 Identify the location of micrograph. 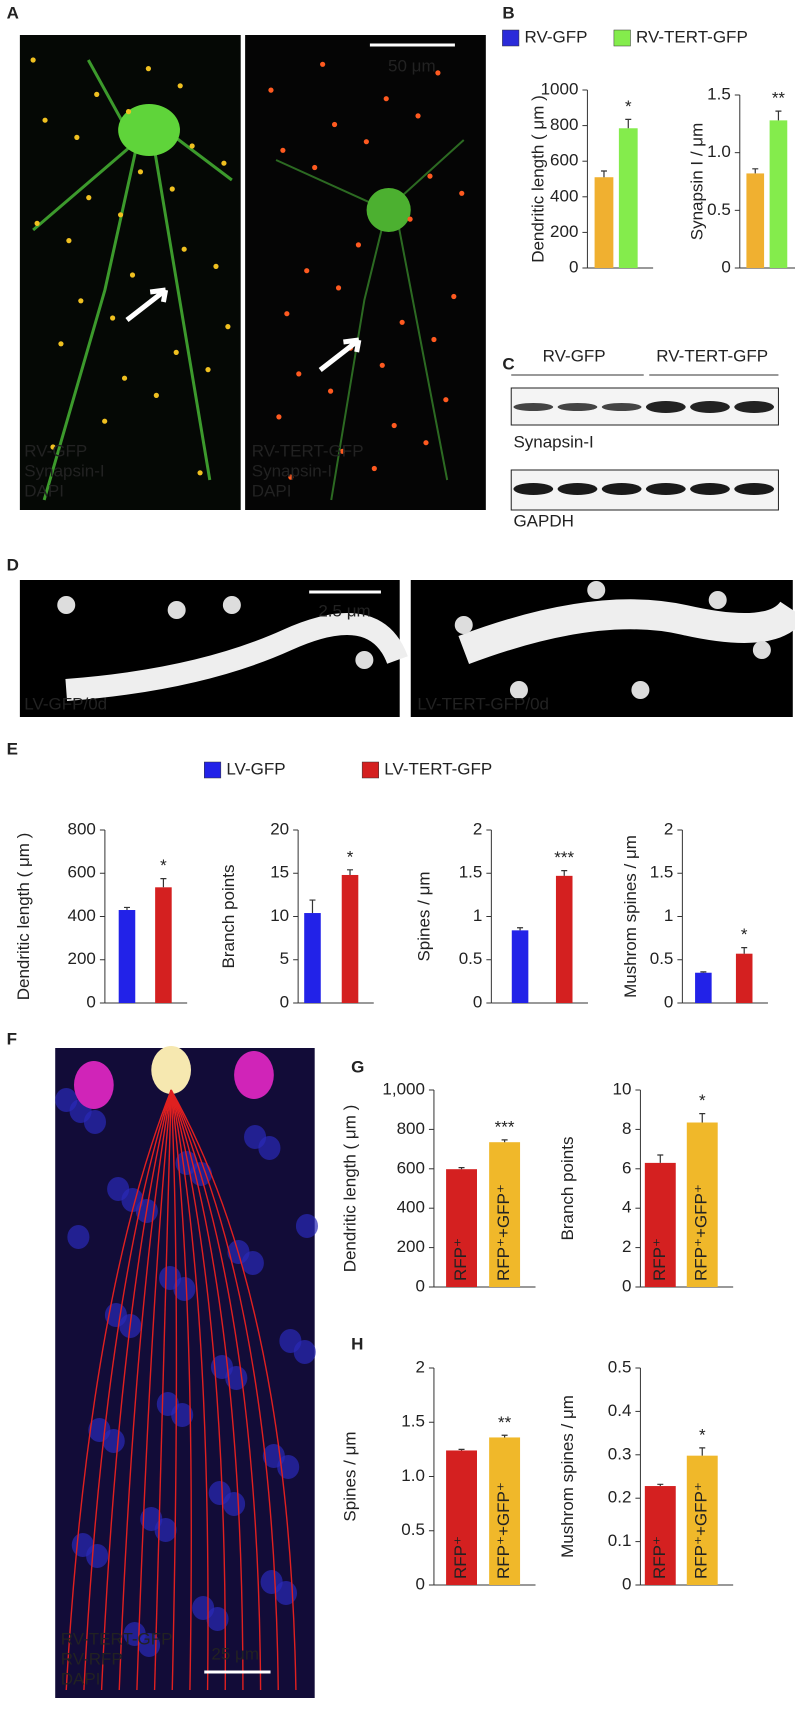
(365, 272).